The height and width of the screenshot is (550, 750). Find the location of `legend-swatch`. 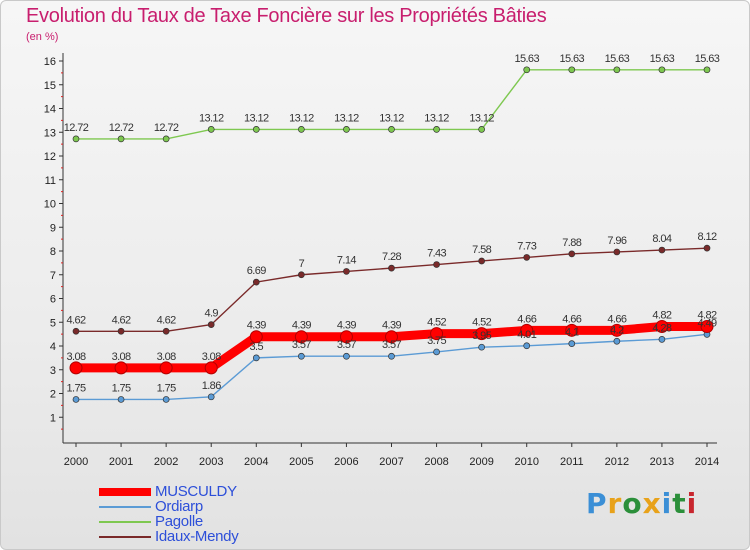

legend-swatch is located at coordinates (125, 537).